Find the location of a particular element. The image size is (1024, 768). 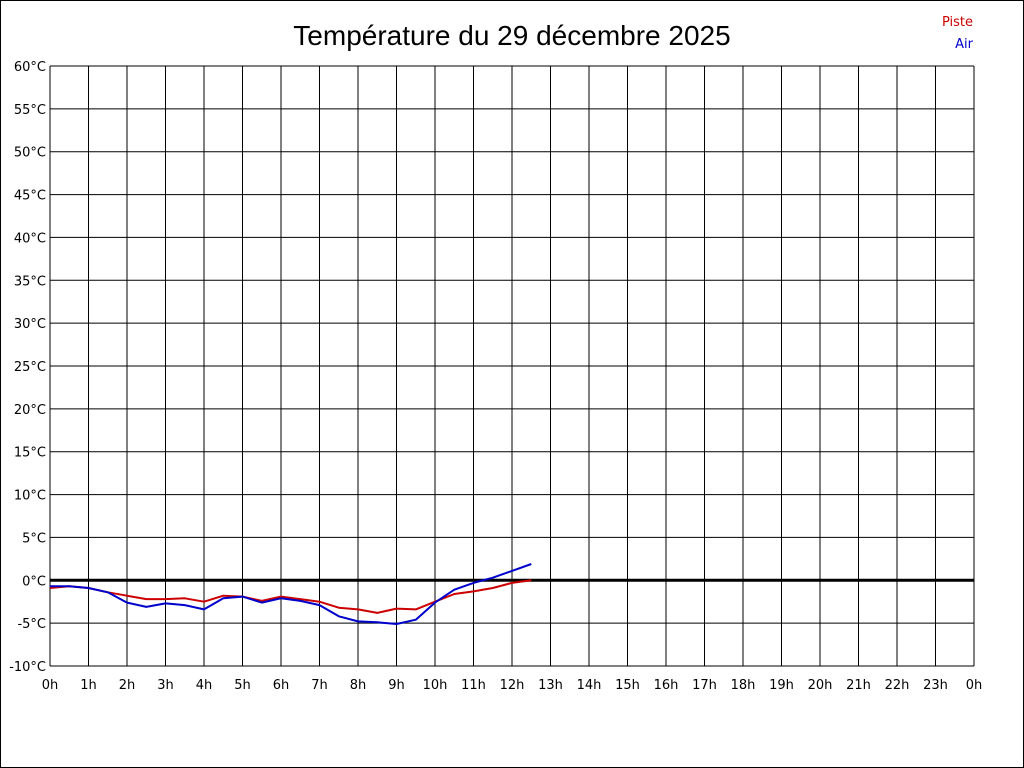

x-tick-label: 18h is located at coordinates (743, 685).